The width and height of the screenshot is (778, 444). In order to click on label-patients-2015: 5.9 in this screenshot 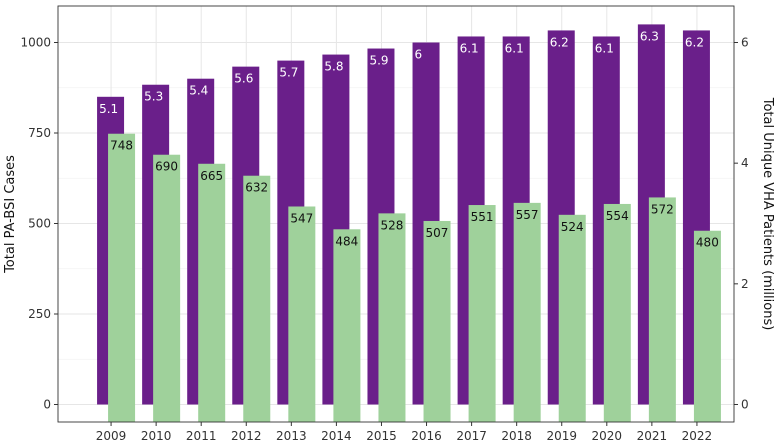, I will do `click(378, 61)`.